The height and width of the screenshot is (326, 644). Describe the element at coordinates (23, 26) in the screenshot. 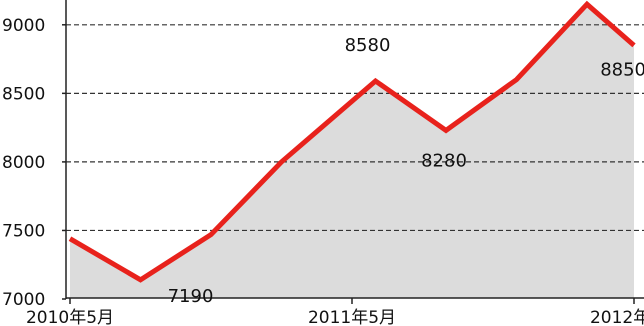

I see `y-tick-label-9000: 9000` at that location.